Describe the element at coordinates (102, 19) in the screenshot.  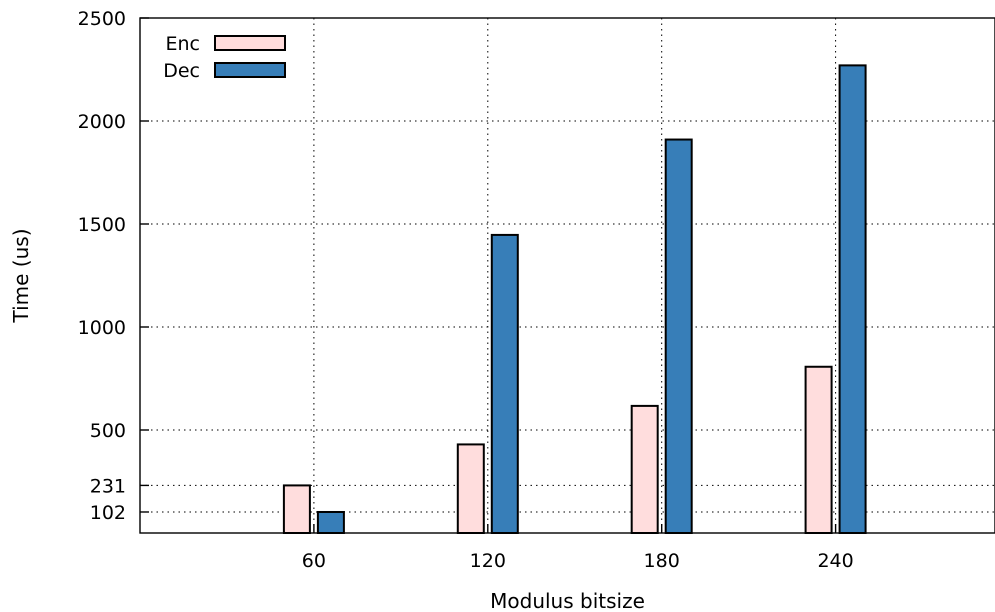
I see `y-tick-label: 2500` at that location.